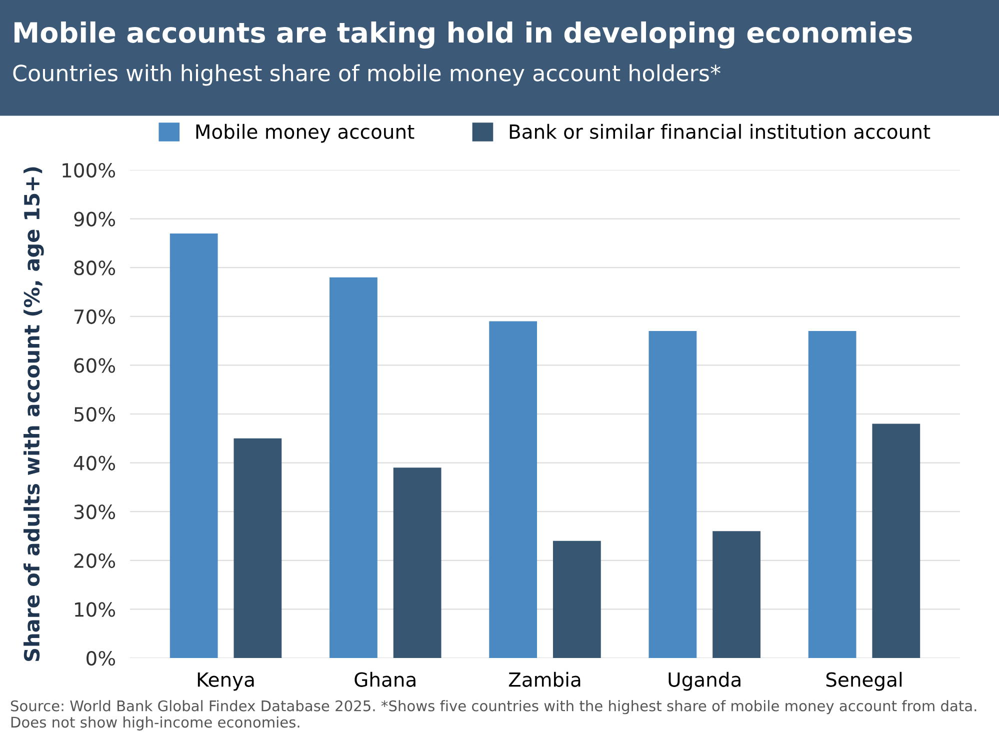 The image size is (999, 749). Describe the element at coordinates (89, 170) in the screenshot. I see `y-tick-label: 100%` at that location.